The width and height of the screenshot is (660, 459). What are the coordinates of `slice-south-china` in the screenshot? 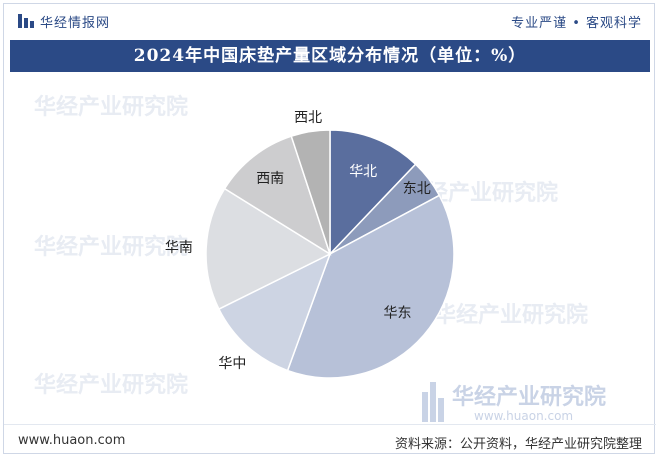 It's located at (268, 249).